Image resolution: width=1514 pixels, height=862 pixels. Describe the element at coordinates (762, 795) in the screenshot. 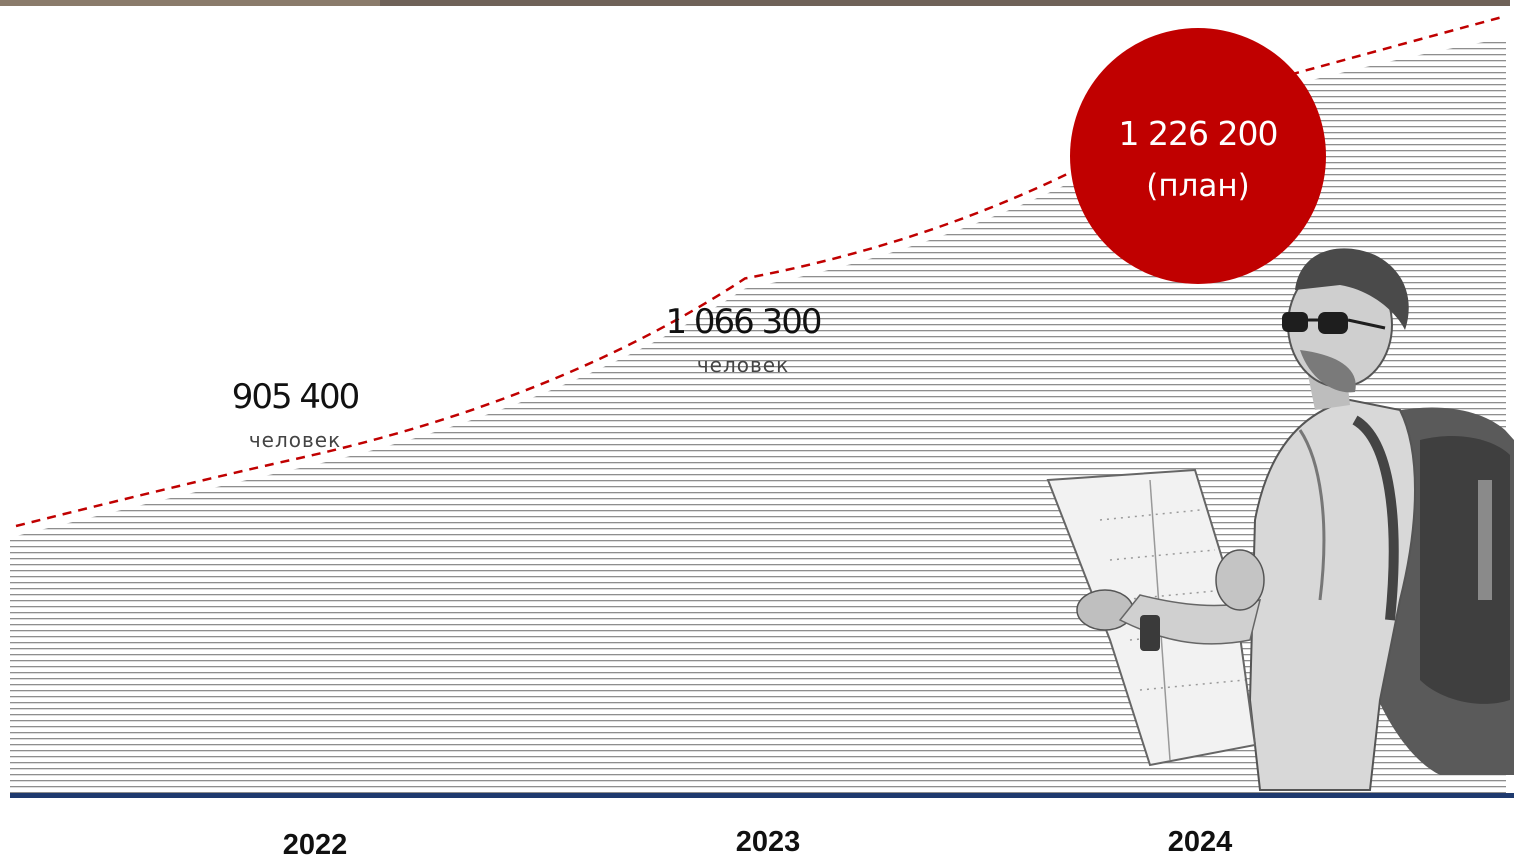

I see `baseline` at that location.